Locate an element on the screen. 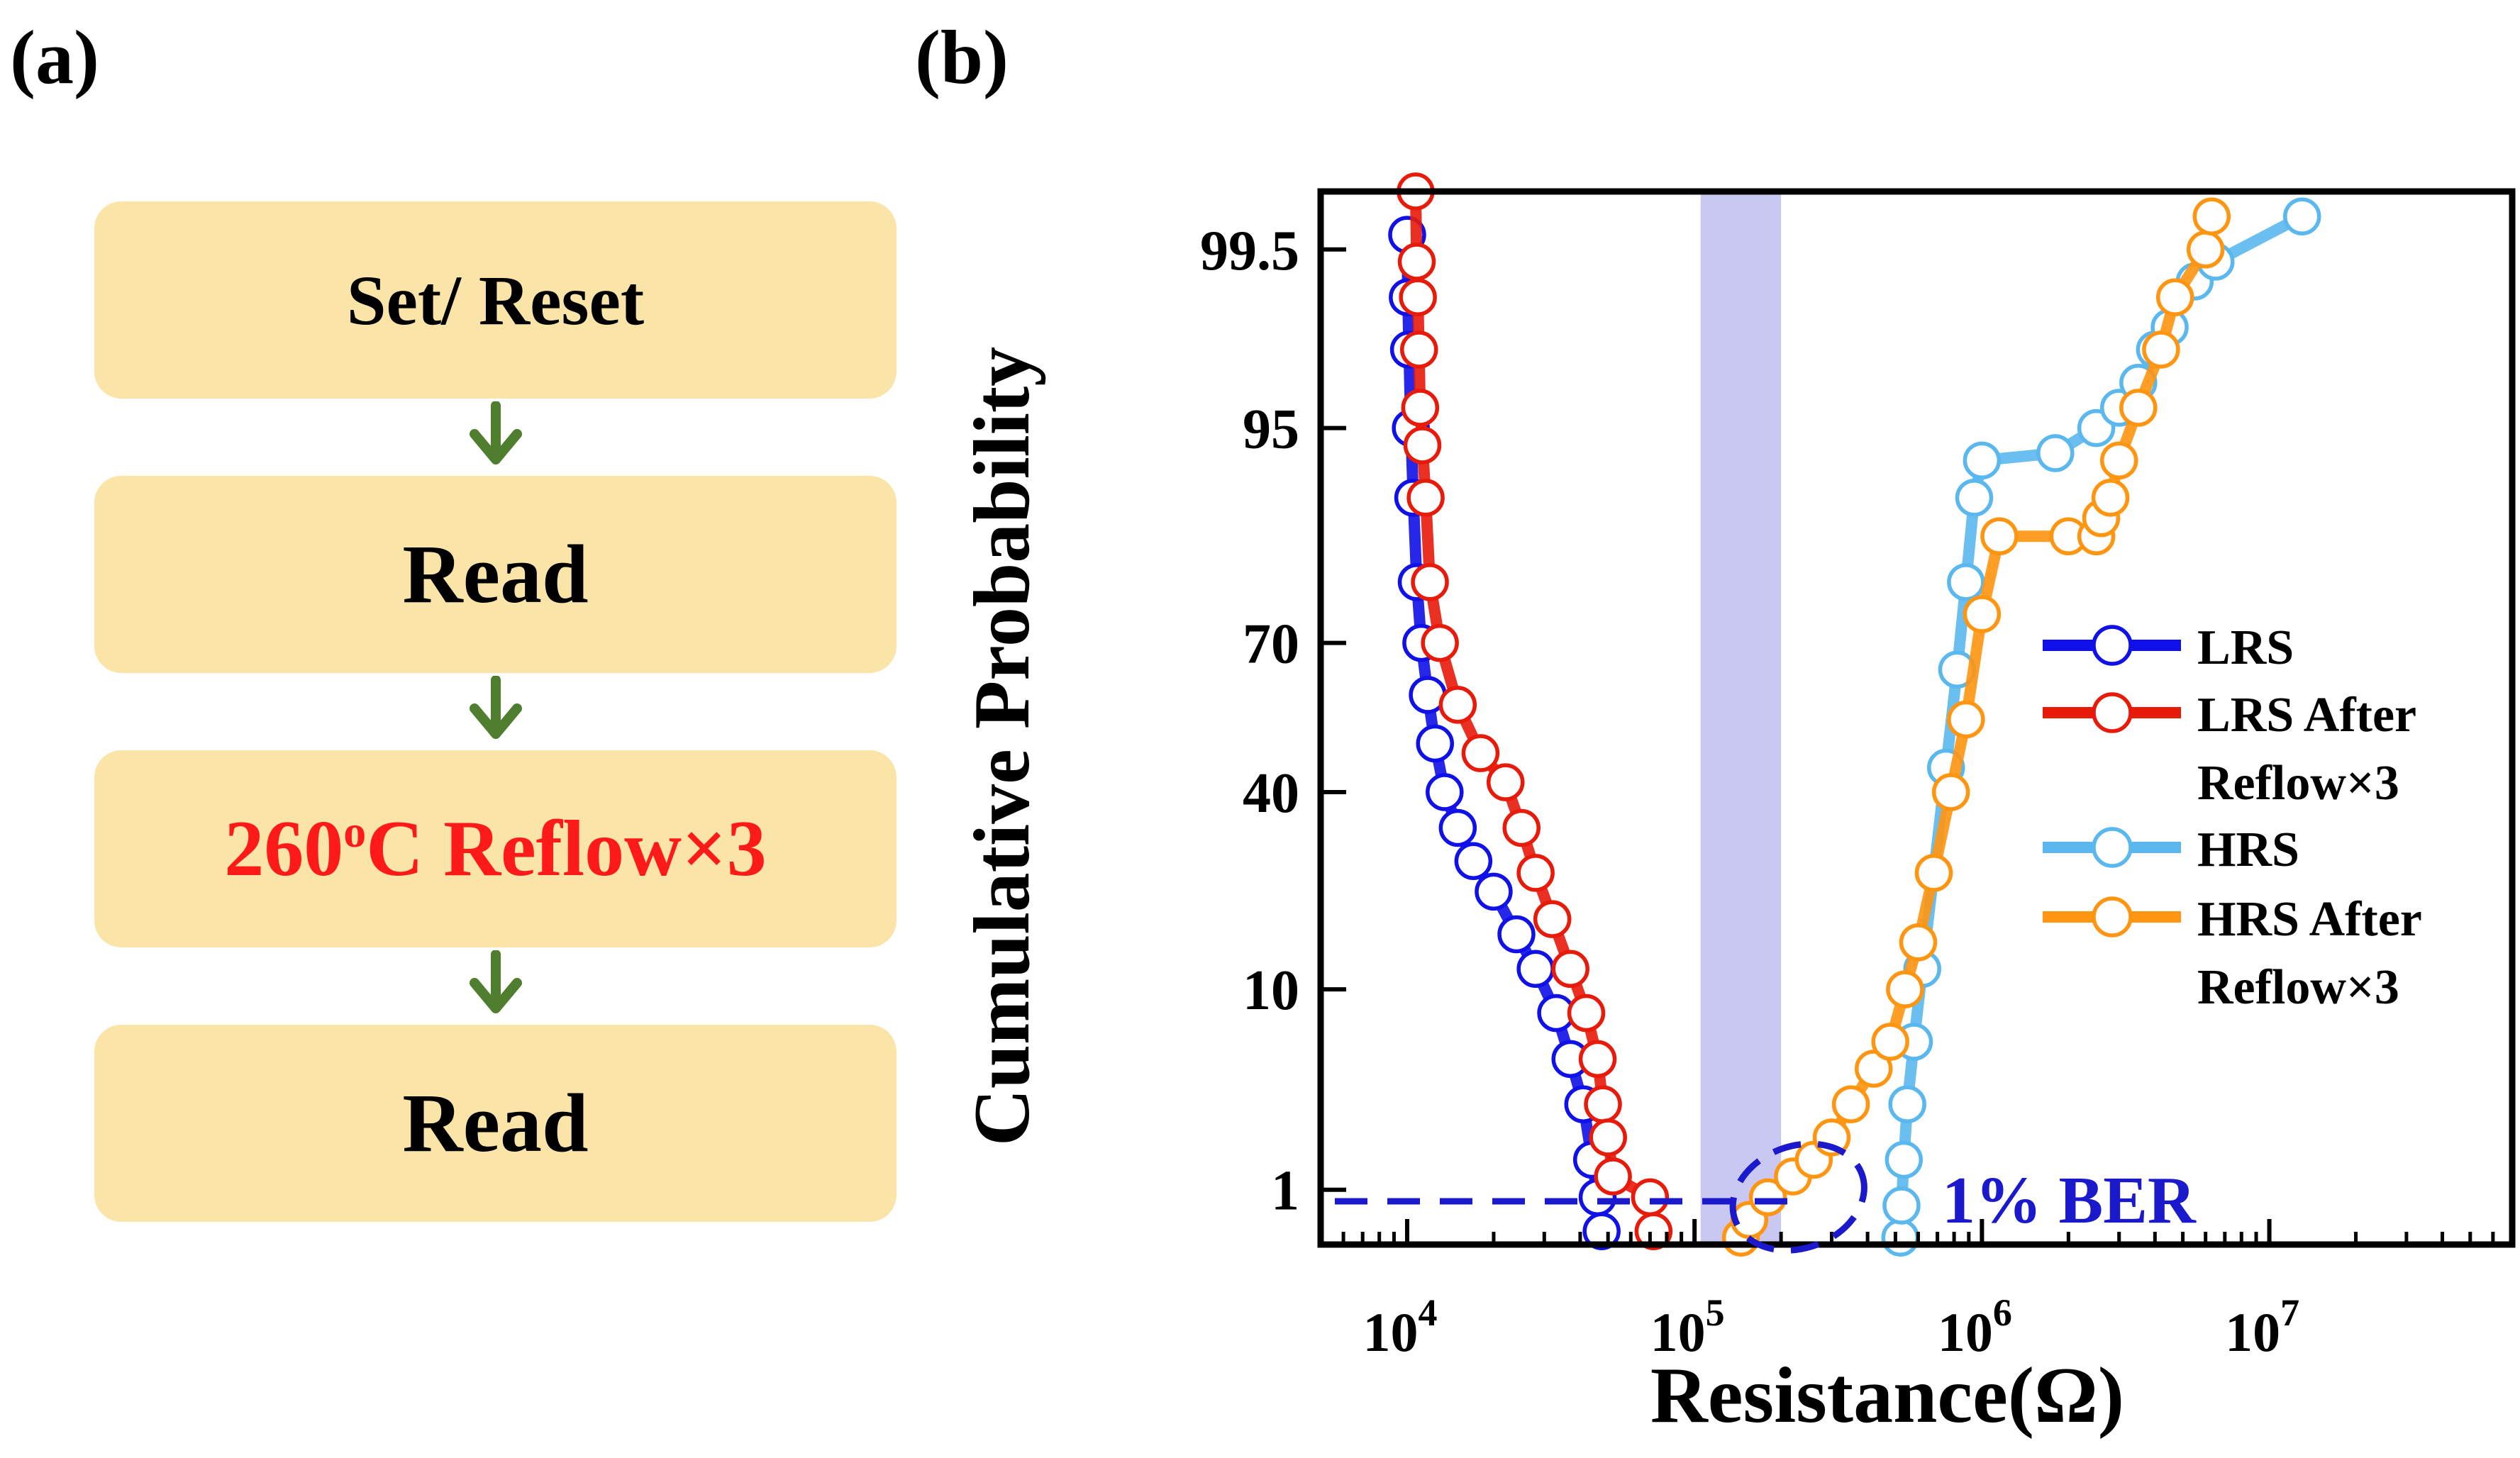  y-axis-label: Cumulative Probability is located at coordinates (1002, 746).